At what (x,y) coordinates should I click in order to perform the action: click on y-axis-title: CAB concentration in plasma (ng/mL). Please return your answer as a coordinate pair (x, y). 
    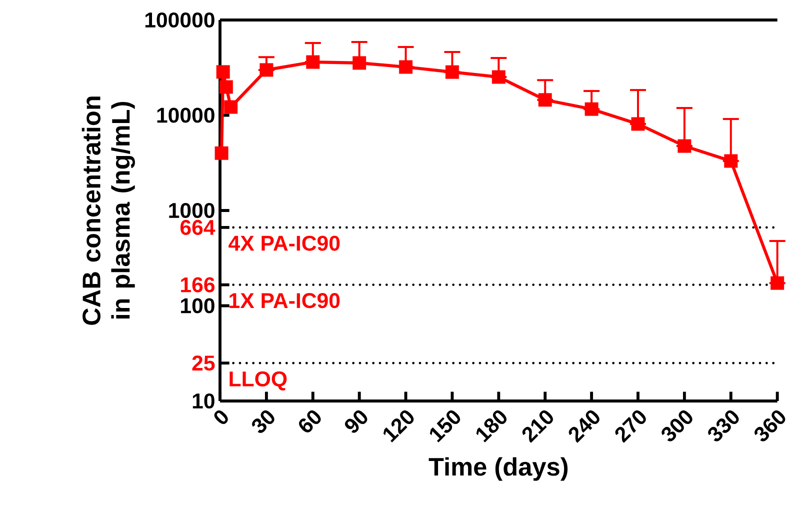
    Looking at the image, I should click on (108, 210).